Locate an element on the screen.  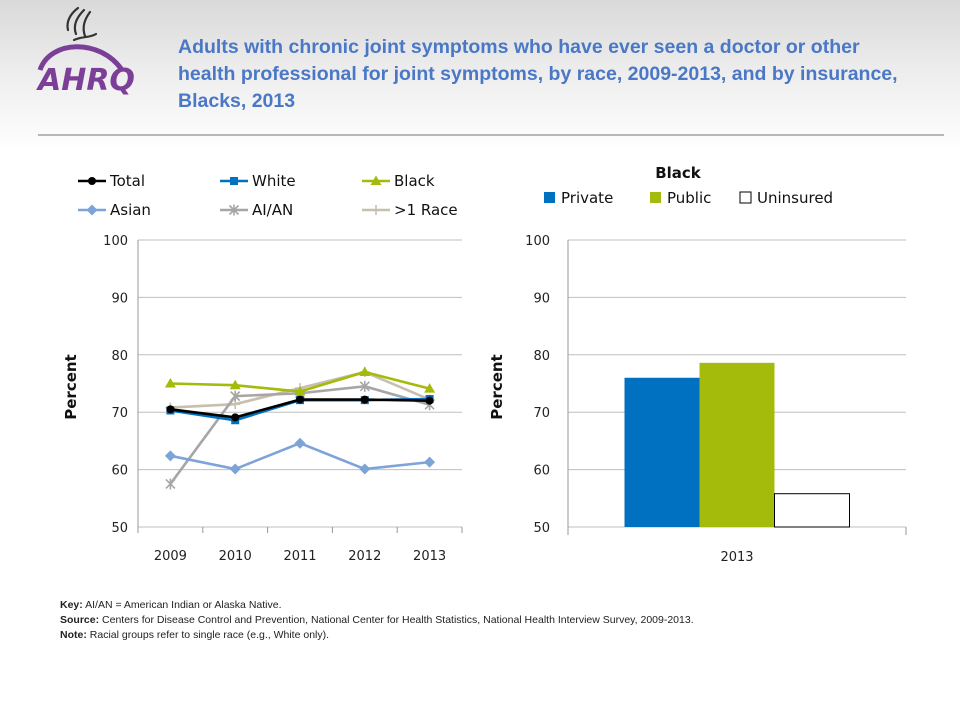
ahrq-swoosh-icon is located at coordinates (81, 58).